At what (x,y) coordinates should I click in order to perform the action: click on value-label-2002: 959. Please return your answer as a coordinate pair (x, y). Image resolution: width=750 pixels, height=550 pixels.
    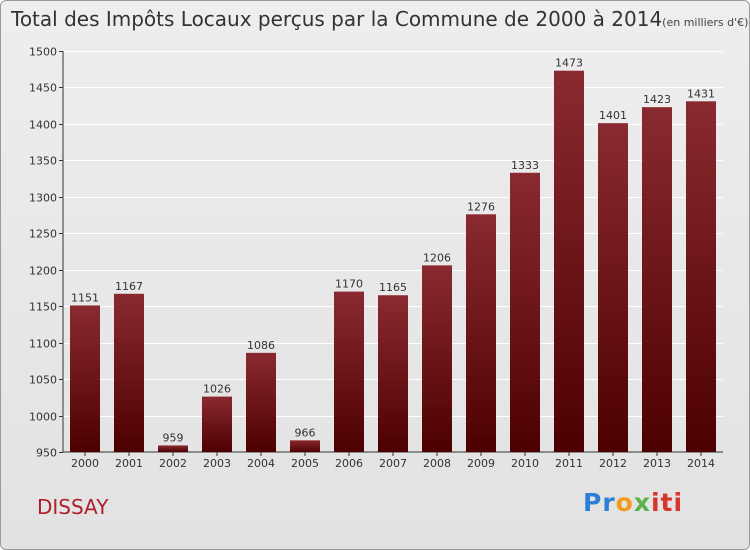
    Looking at the image, I should click on (173, 437).